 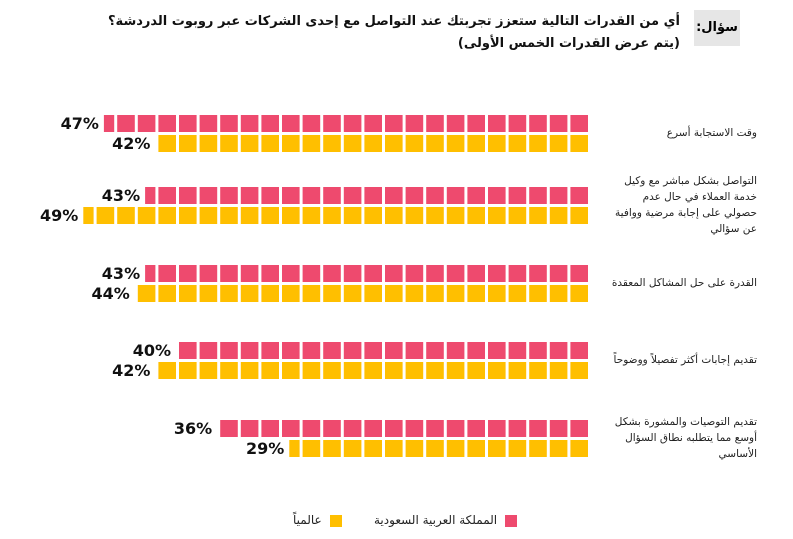 What do you see at coordinates (711, 133) in the screenshot?
I see `category-label: وقت الاستجابة أسرع` at bounding box center [711, 133].